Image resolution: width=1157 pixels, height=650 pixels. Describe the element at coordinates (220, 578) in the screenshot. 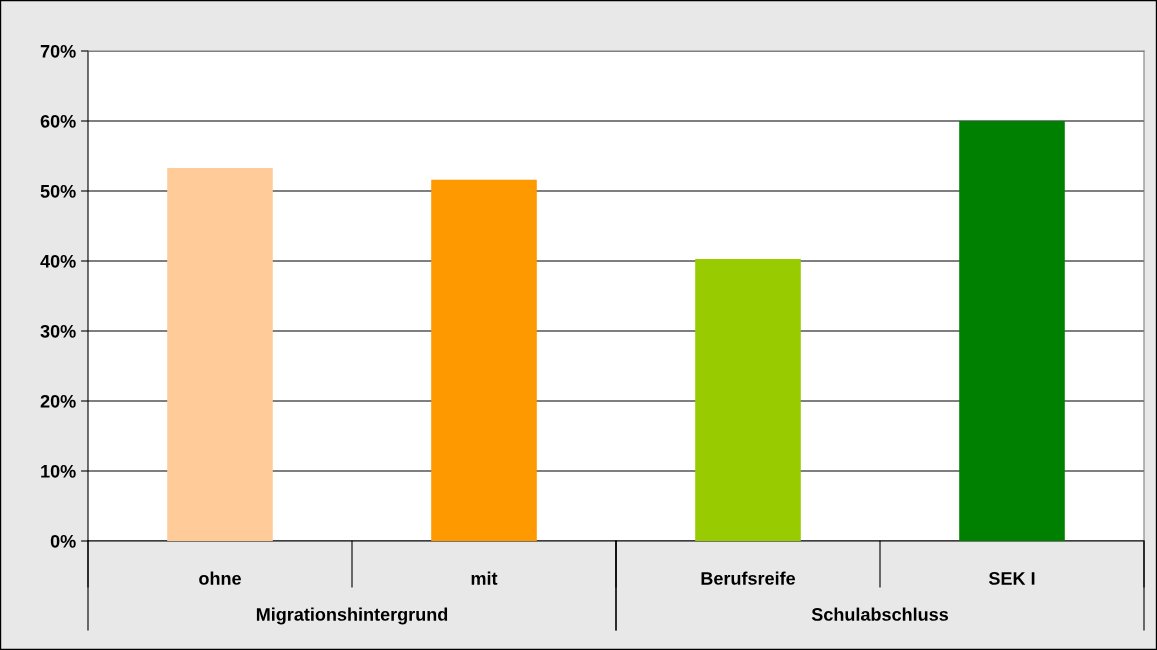

I see `x-tick-label: ohne` at that location.